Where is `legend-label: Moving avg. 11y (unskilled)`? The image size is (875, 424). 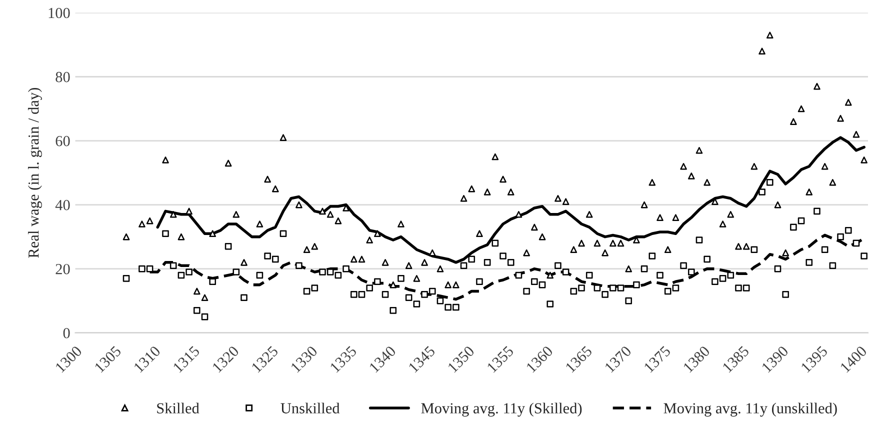 legend-label: Moving avg. 11y (unskilled) is located at coordinates (750, 409).